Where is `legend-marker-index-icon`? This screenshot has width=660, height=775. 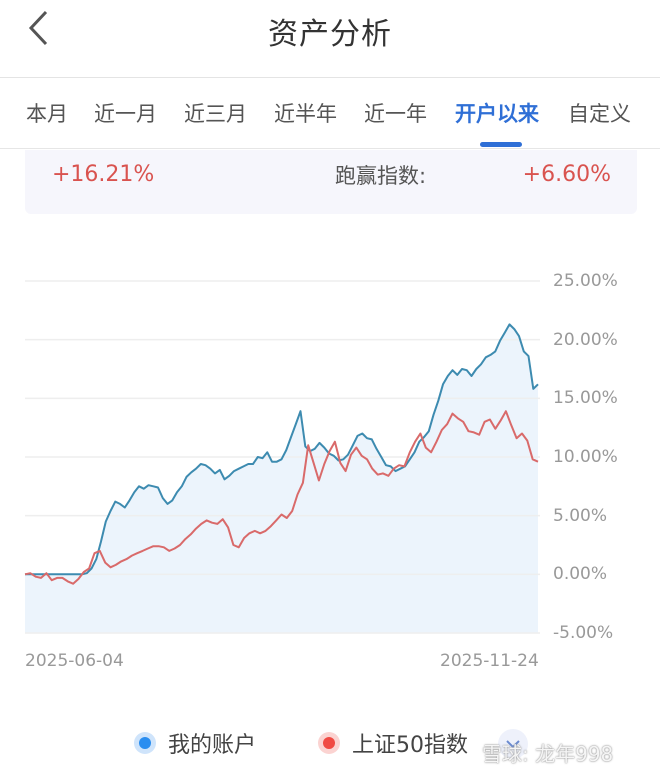 legend-marker-index-icon is located at coordinates (329, 743).